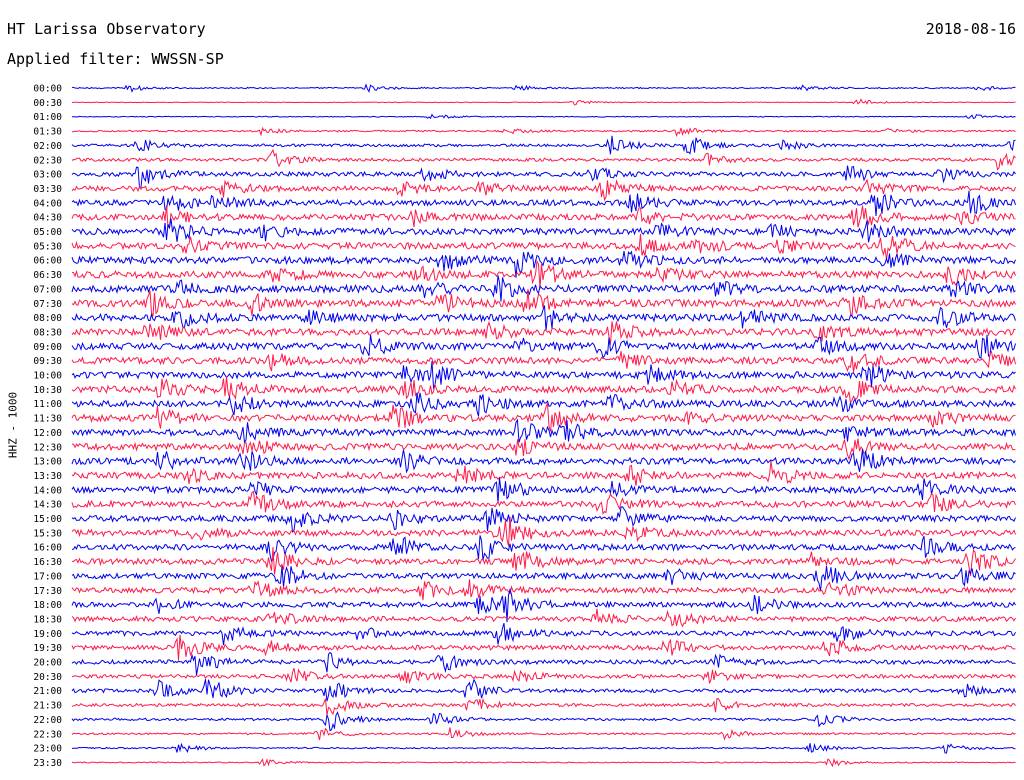 The height and width of the screenshot is (780, 1024). What do you see at coordinates (970, 29) in the screenshot?
I see `record-date: 2018-08-16` at bounding box center [970, 29].